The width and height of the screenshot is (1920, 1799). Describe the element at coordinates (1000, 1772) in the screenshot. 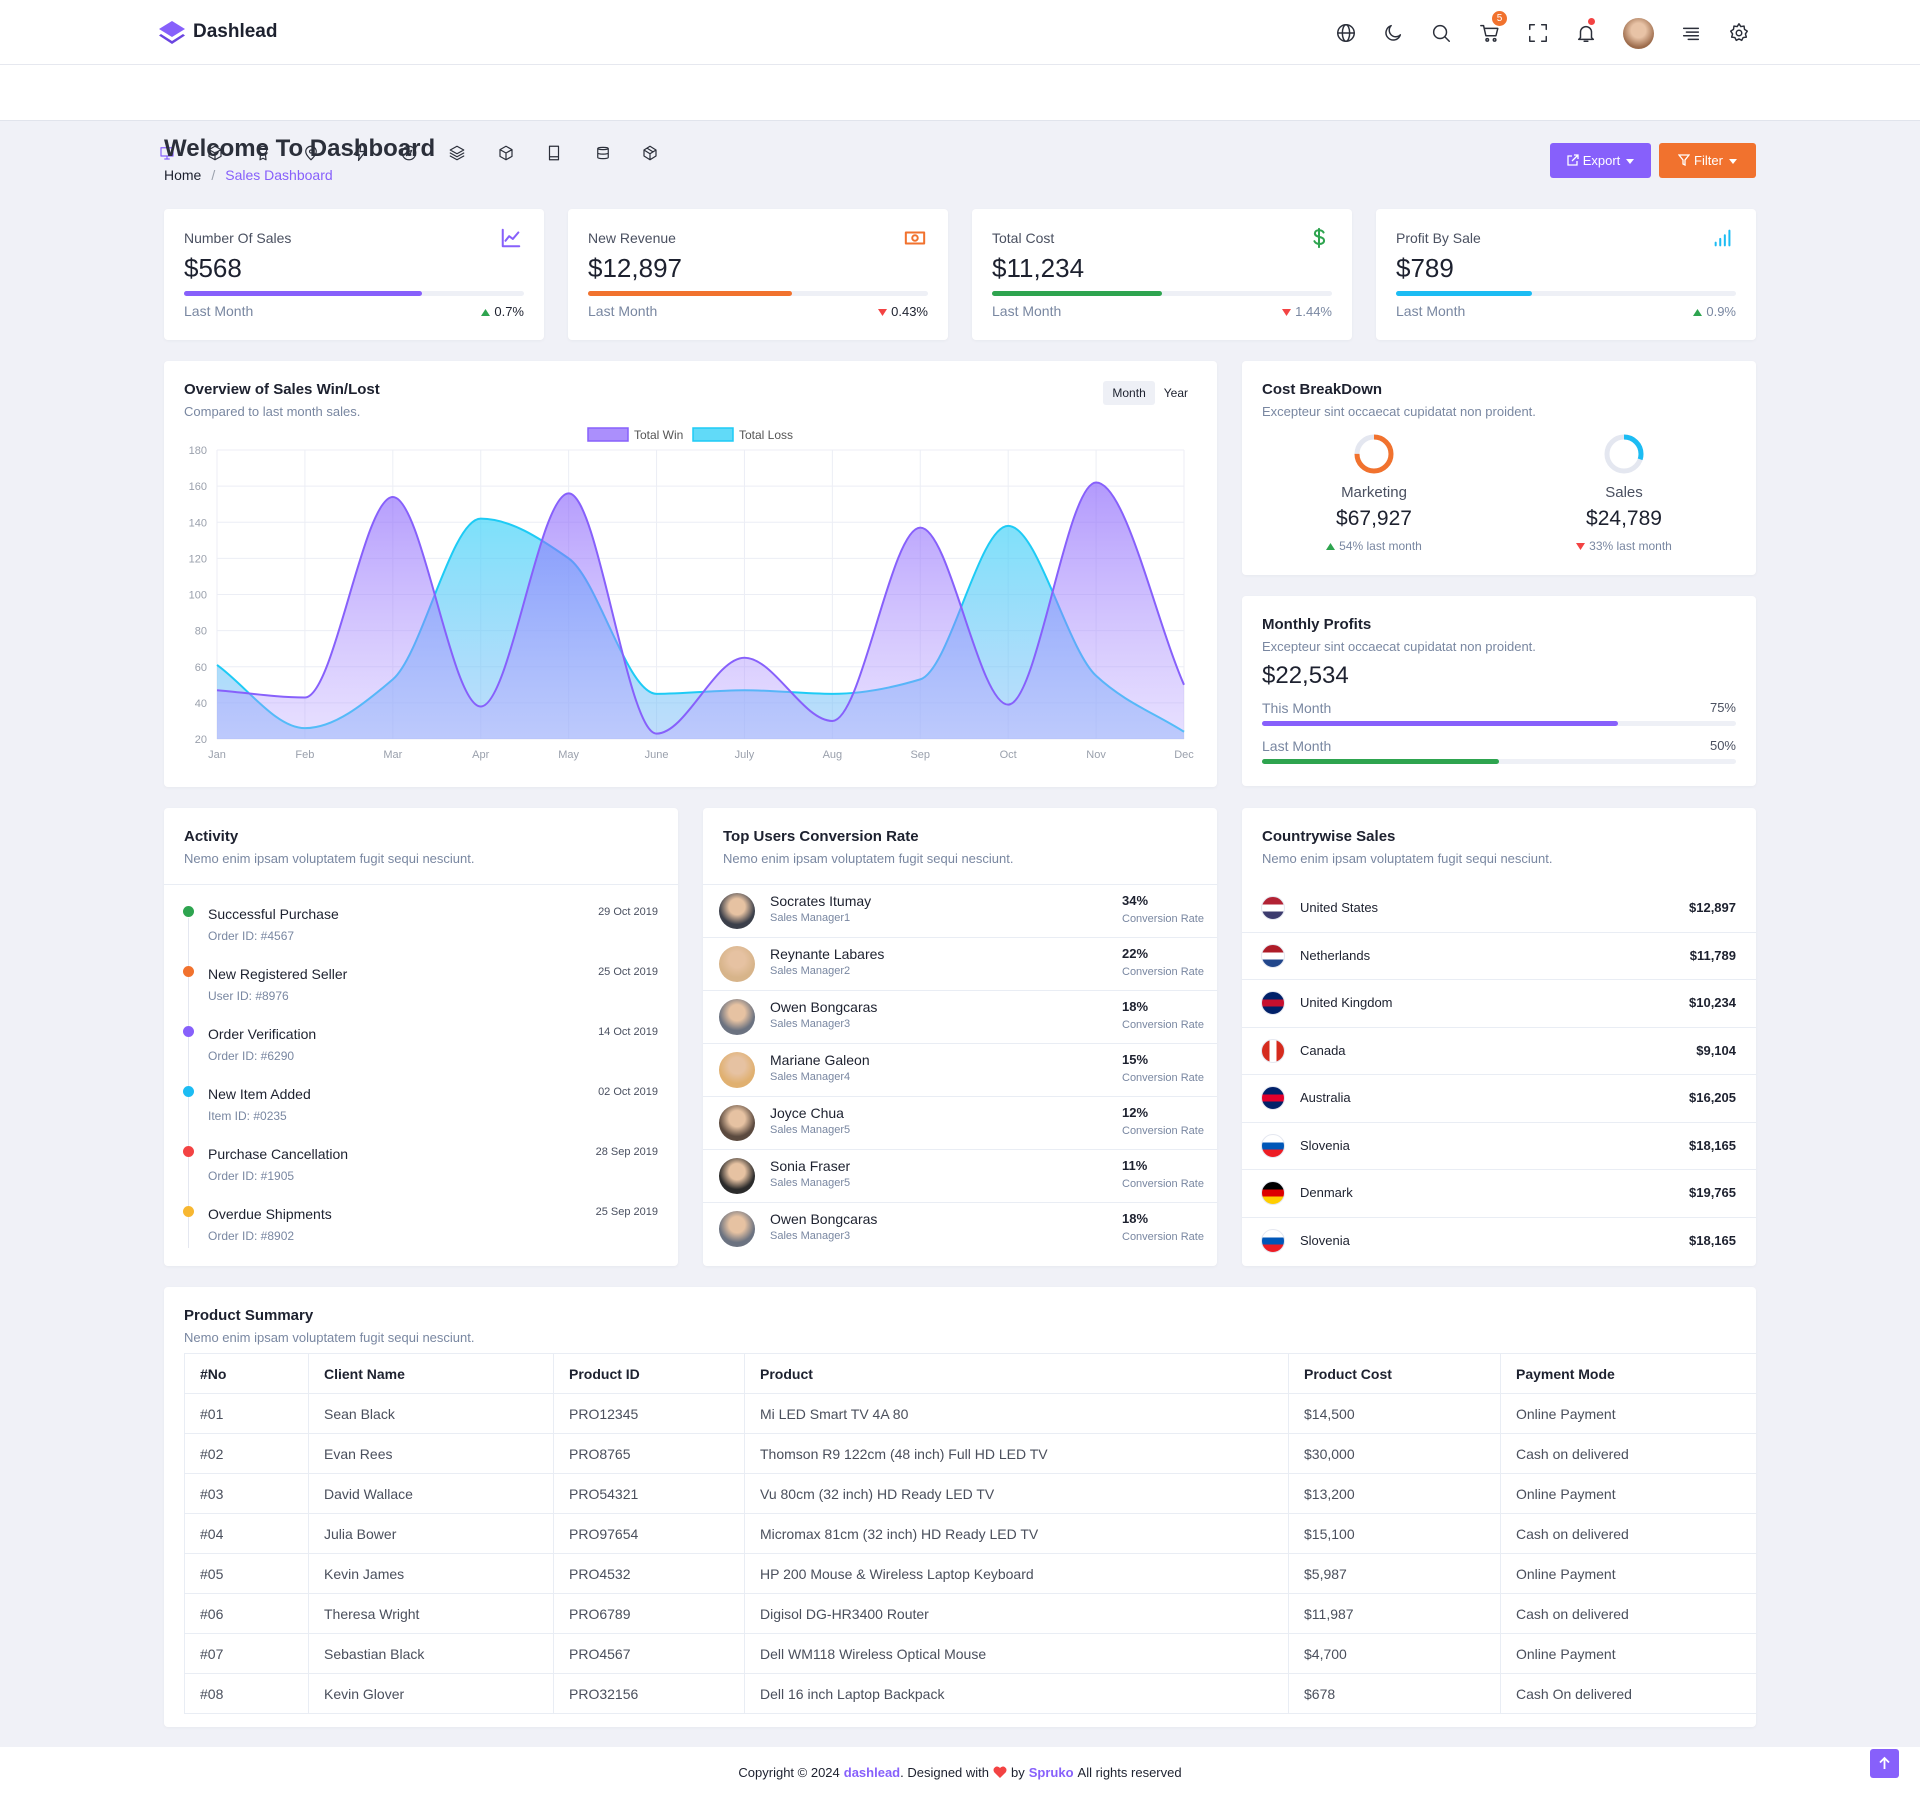

I see `heart-icon` at that location.